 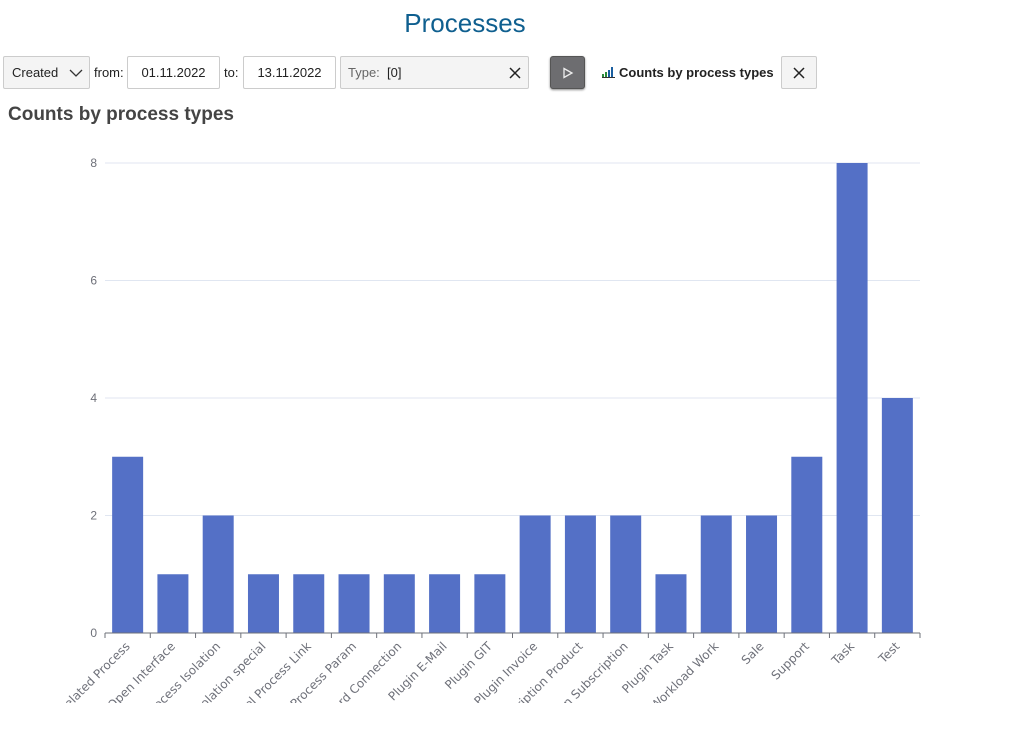 I want to click on from-label: from:, so click(x=109, y=72).